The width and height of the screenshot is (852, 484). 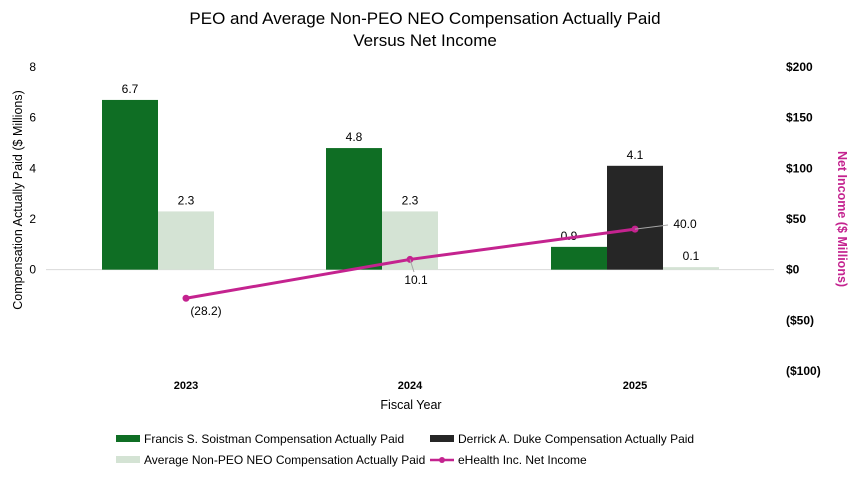 What do you see at coordinates (651, 227) in the screenshot?
I see `net-income-leader-2025` at bounding box center [651, 227].